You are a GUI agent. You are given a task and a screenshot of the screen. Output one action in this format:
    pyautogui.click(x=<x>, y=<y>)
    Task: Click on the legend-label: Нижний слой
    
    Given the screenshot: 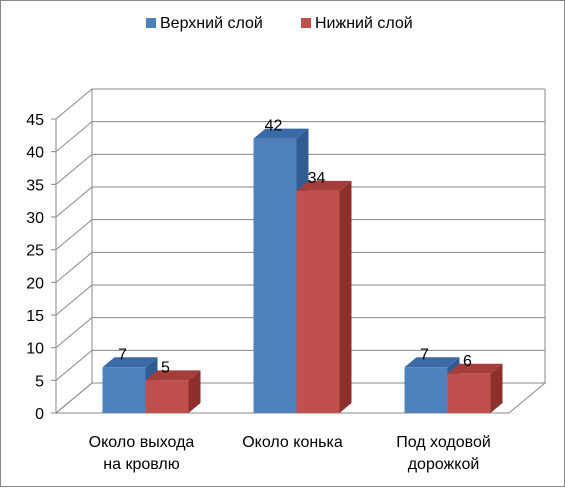 What is the action you would take?
    pyautogui.click(x=364, y=23)
    